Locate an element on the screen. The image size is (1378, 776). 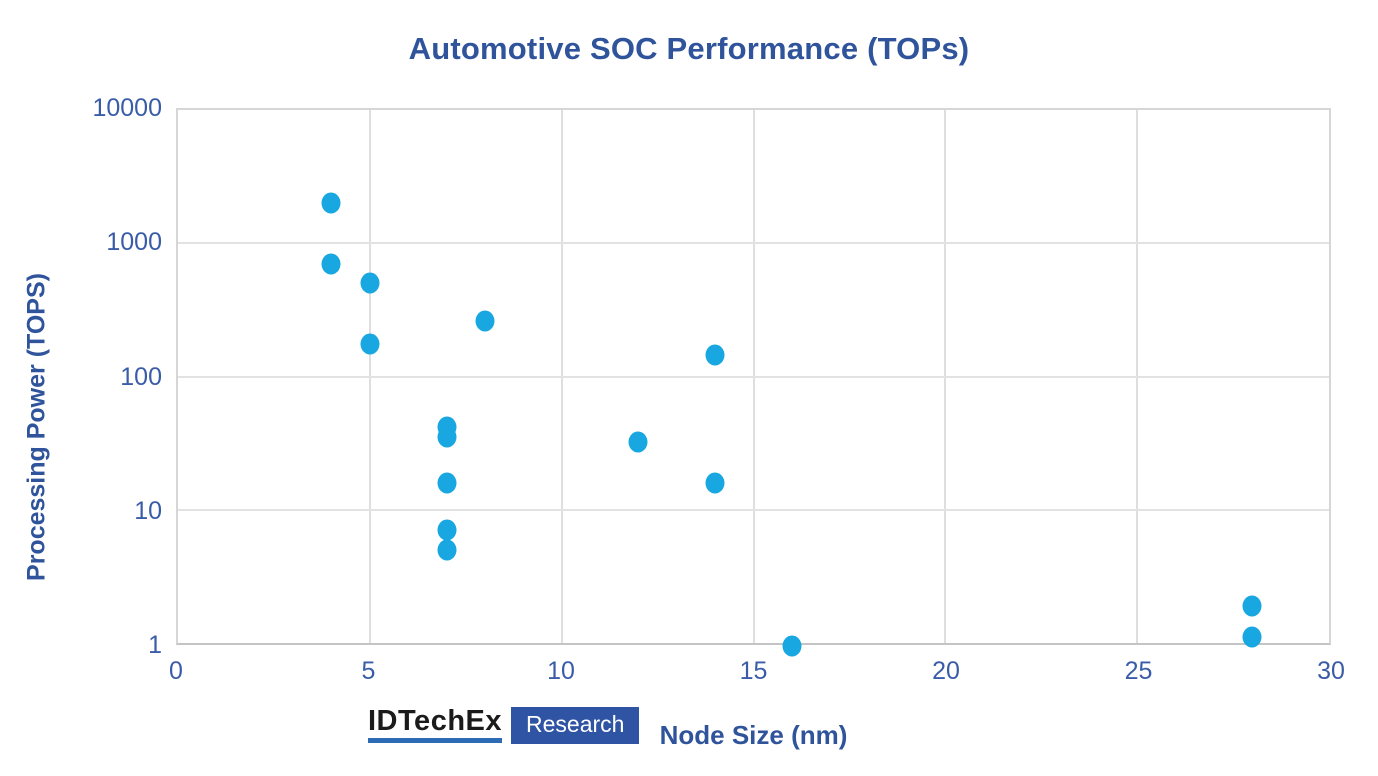
idtechex-logo-left: IDTechEx is located at coordinates (435, 724).